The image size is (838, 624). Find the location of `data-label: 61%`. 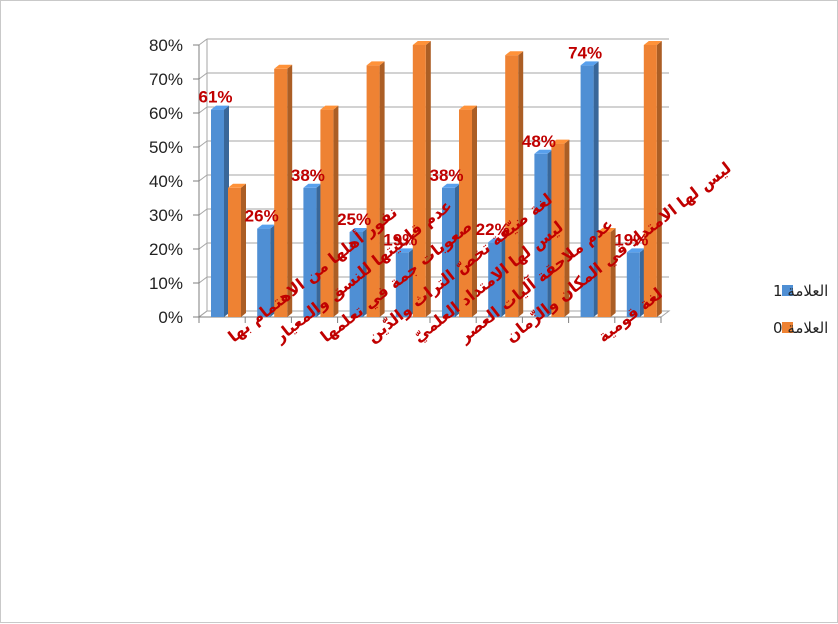

data-label: 61% is located at coordinates (215, 97).